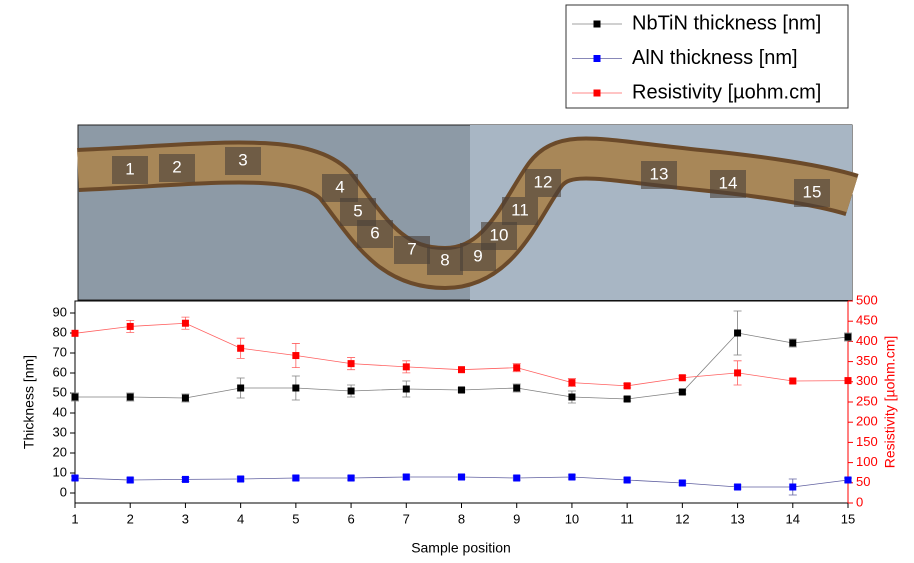 This screenshot has width=914, height=563. What do you see at coordinates (357, 210) in the screenshot?
I see `sample-label: 5` at bounding box center [357, 210].